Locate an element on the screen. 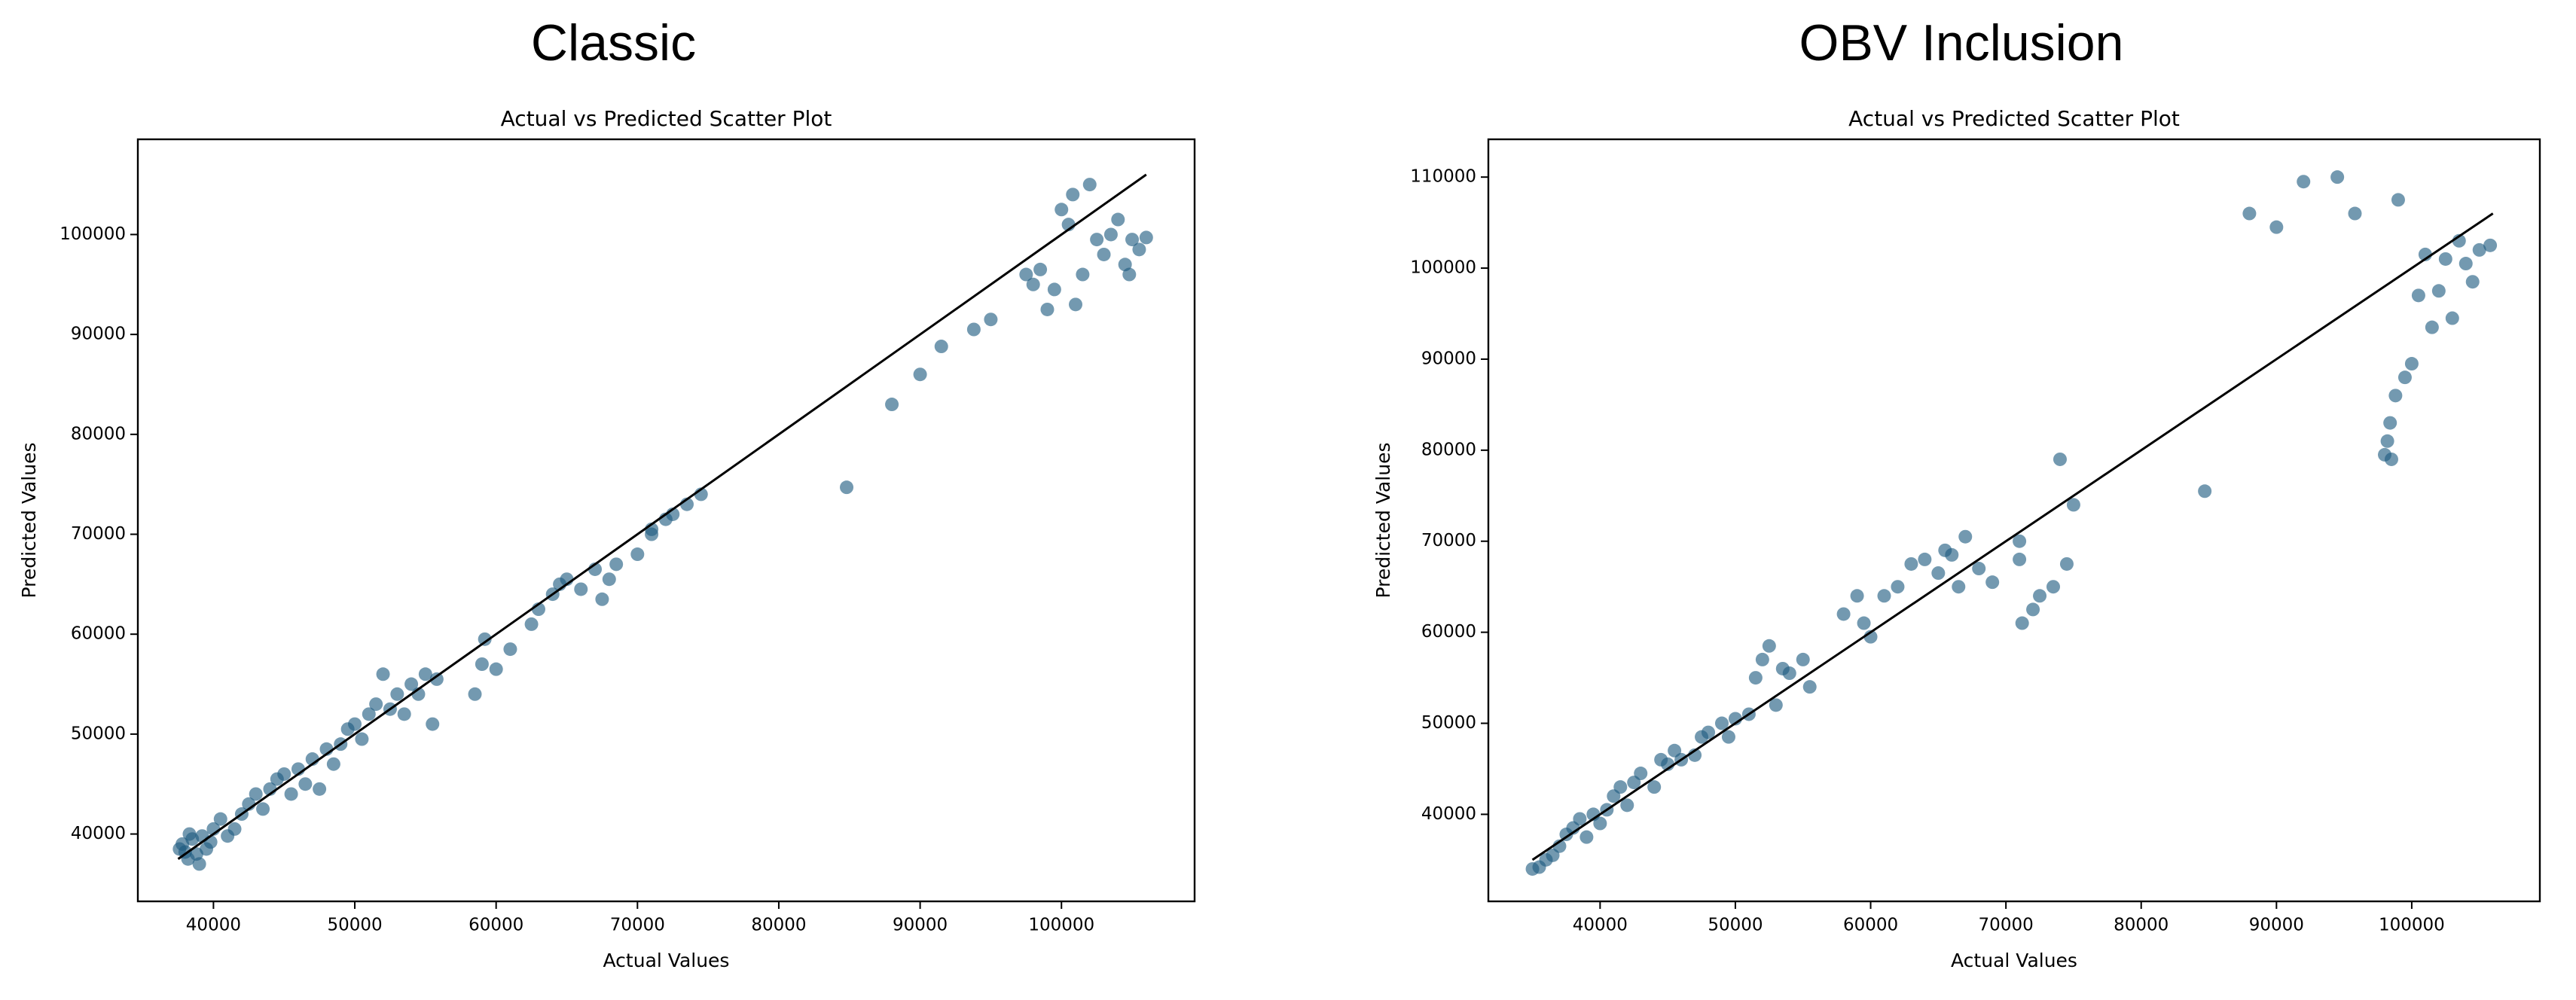  chart-title: Actual vs Predicted Scatter Plot is located at coordinates (667, 118).